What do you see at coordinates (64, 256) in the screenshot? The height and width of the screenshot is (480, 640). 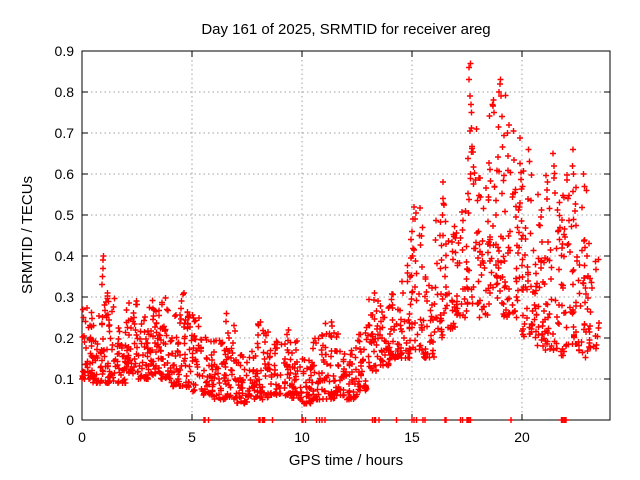 I see `y-tick-label: 0.4` at bounding box center [64, 256].